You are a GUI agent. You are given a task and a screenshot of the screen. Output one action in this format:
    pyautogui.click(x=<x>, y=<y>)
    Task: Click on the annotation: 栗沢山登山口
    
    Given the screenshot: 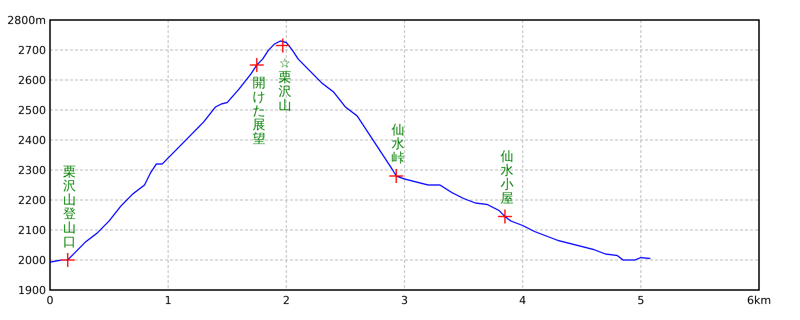 What is the action you would take?
    pyautogui.click(x=69, y=207)
    